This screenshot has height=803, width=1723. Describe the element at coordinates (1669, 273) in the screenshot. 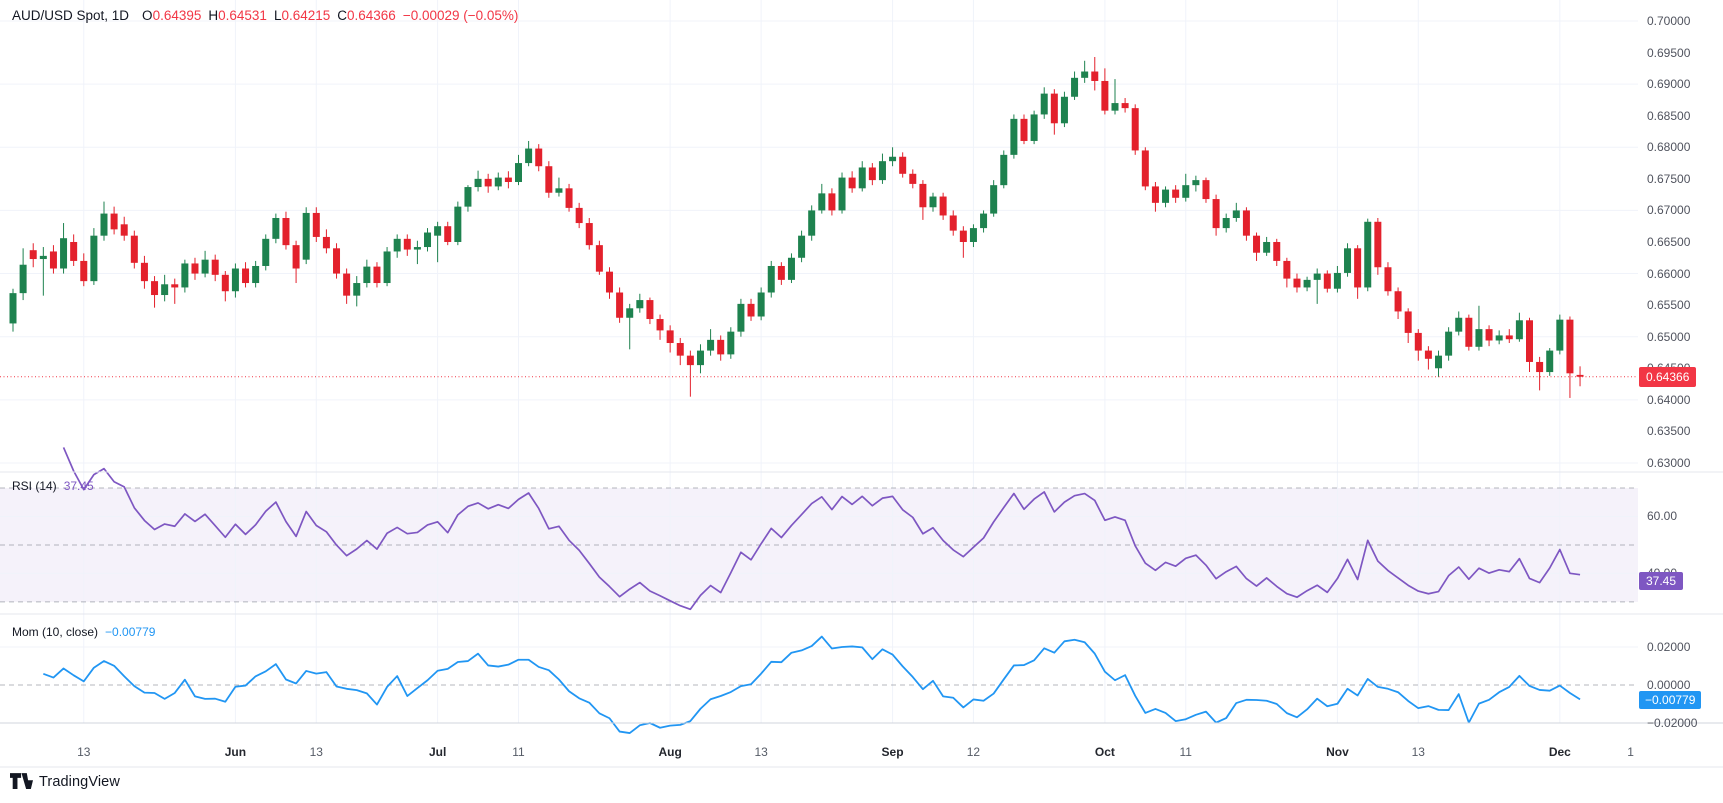

I see `price-axis-label: 0.66000` at that location.